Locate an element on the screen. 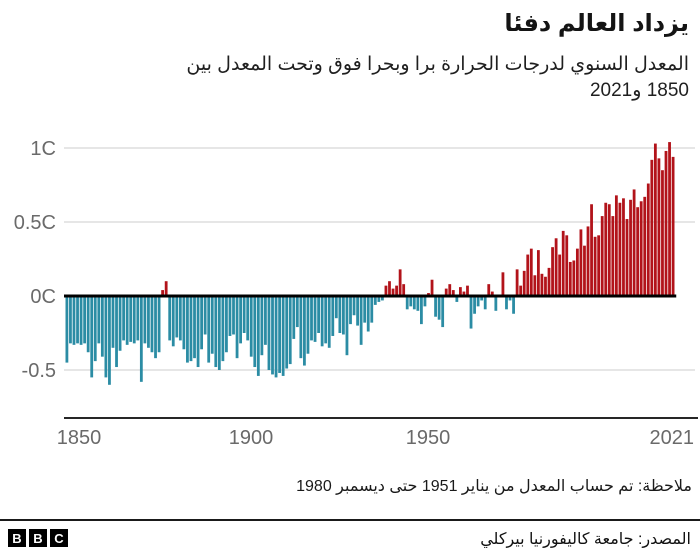 This screenshot has width=700, height=557. bar-1943 is located at coordinates (396, 290).